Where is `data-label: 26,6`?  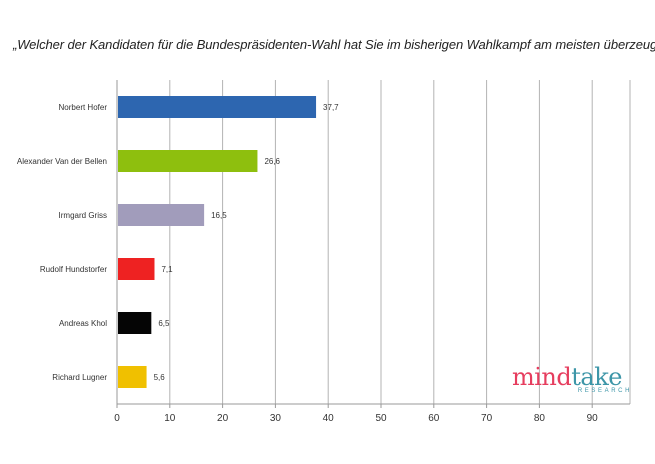
data-label: 26,6 is located at coordinates (272, 161).